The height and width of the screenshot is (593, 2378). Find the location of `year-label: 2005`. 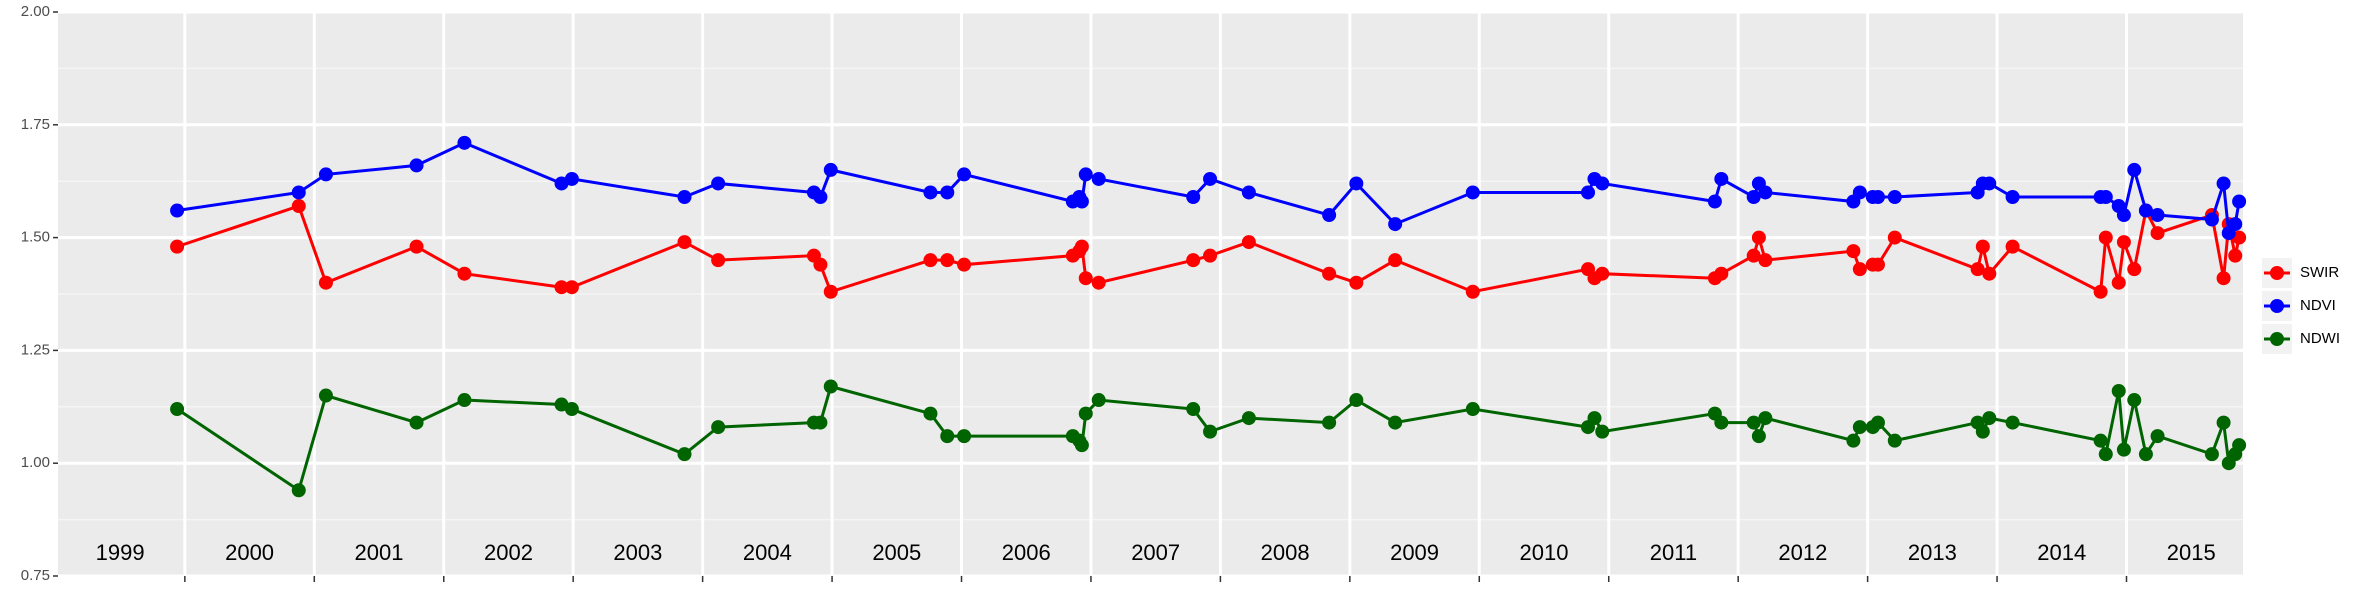

year-label: 2005 is located at coordinates (896, 552).